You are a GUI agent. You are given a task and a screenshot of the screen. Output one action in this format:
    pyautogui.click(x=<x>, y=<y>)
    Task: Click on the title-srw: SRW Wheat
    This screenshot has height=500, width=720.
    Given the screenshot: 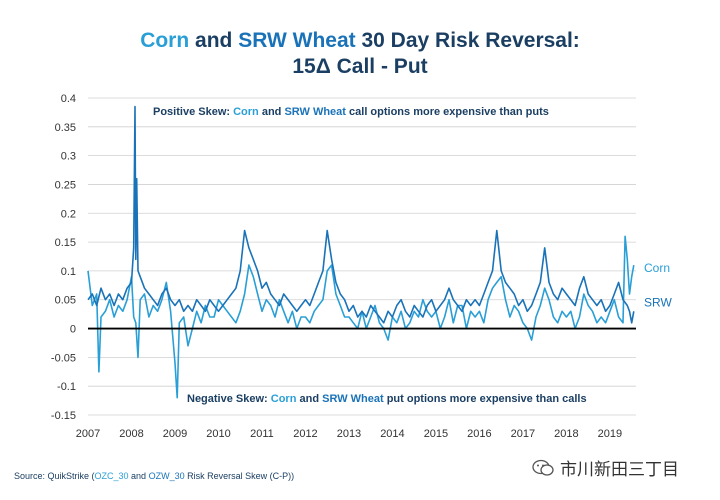 What is the action you would take?
    pyautogui.click(x=297, y=40)
    